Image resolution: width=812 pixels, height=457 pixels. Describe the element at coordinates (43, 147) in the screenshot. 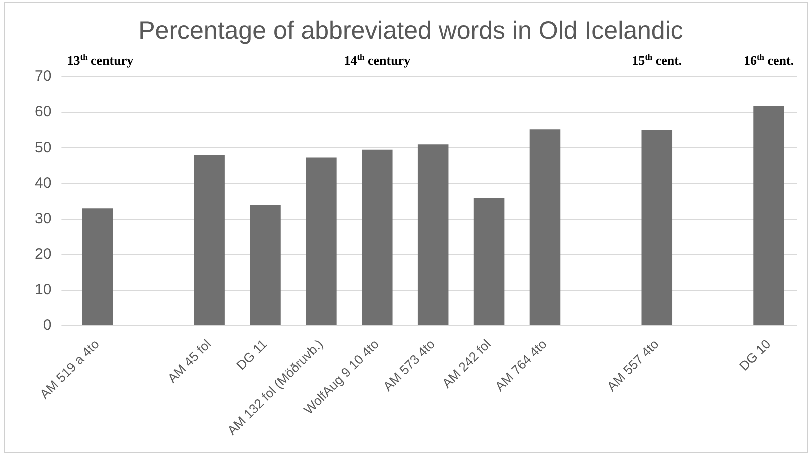

I see `y-tick-label: 50` at that location.